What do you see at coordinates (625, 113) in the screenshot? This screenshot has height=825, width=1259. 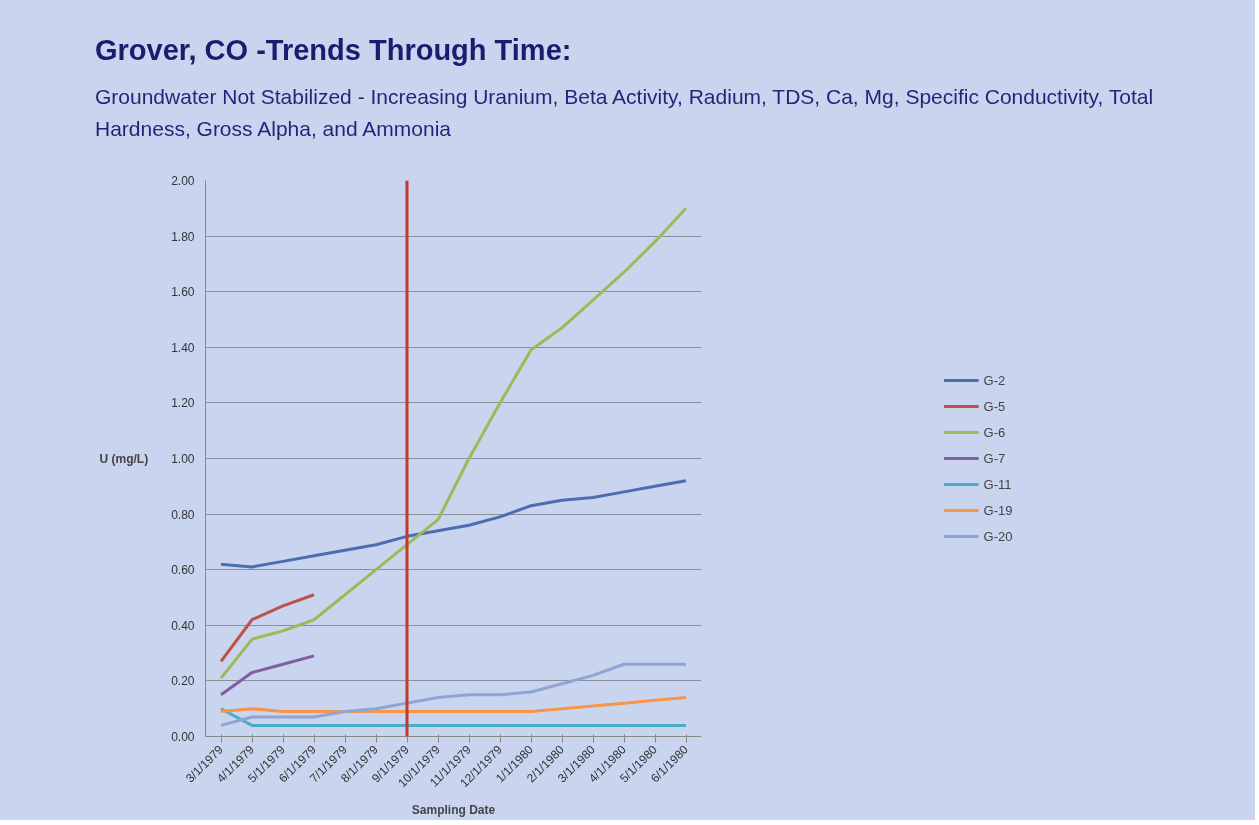 I see `chart-subtitle: Groundwater Not Stabilized - Increasing Uranium, Beta Activity, Radium, TDS, Ca, Mg, Specific Conductivity, Total Hardness, Gross Alpha, and Ammonia` at bounding box center [625, 113].